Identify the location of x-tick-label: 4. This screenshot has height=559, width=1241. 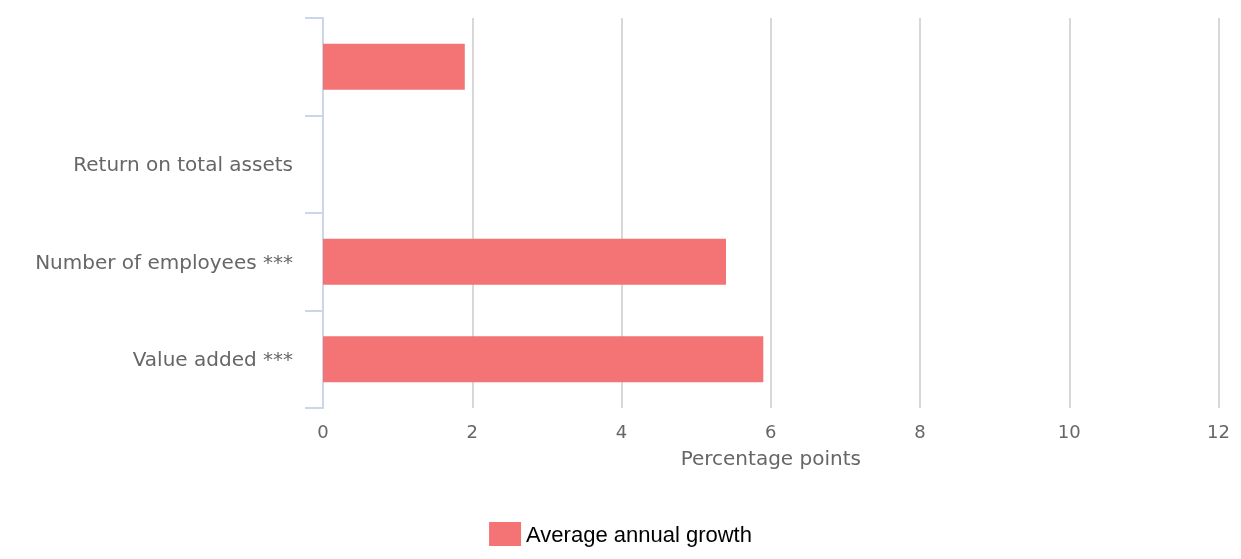
(621, 431).